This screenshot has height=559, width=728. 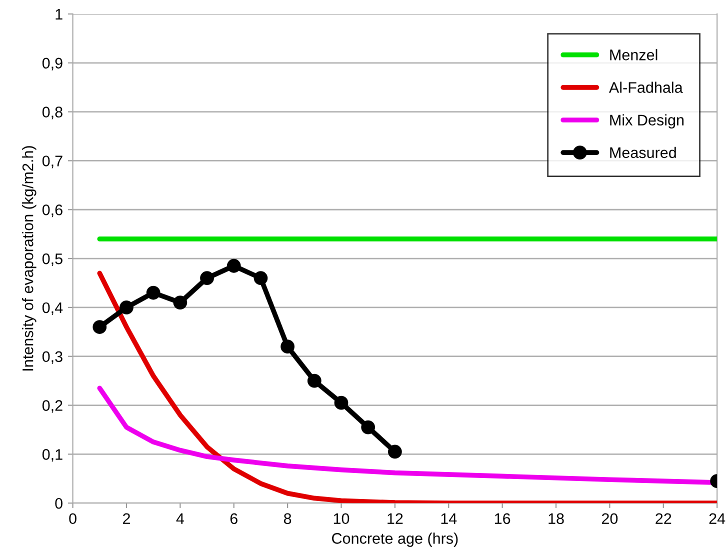 I want to click on legend-label: Measured, so click(x=643, y=152).